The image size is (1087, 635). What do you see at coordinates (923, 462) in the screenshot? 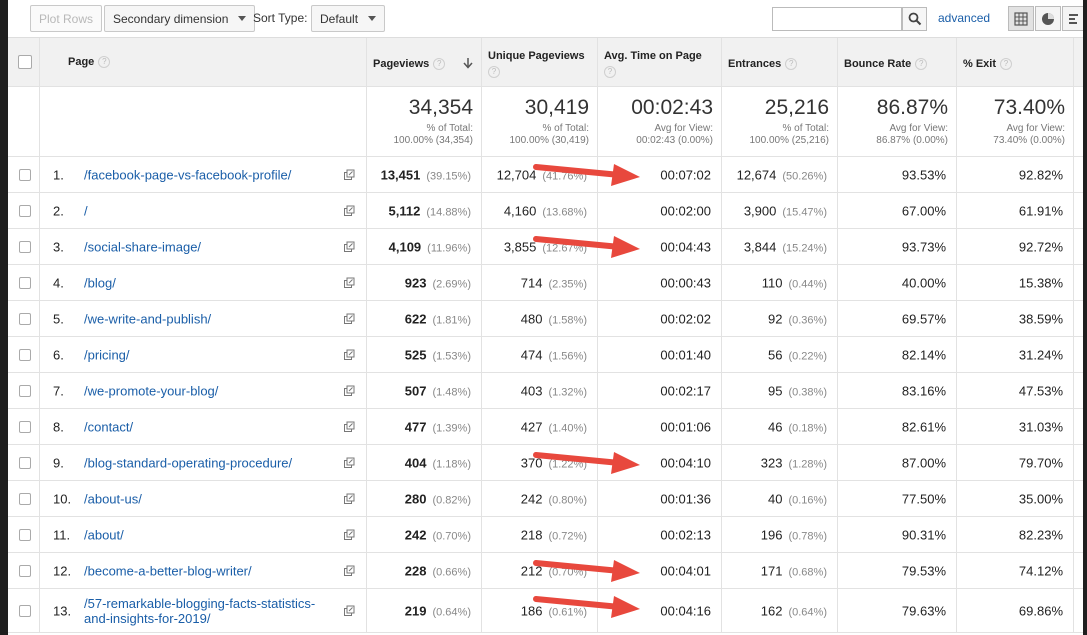
I see `bounce-rate-value: 87.00%` at bounding box center [923, 462].